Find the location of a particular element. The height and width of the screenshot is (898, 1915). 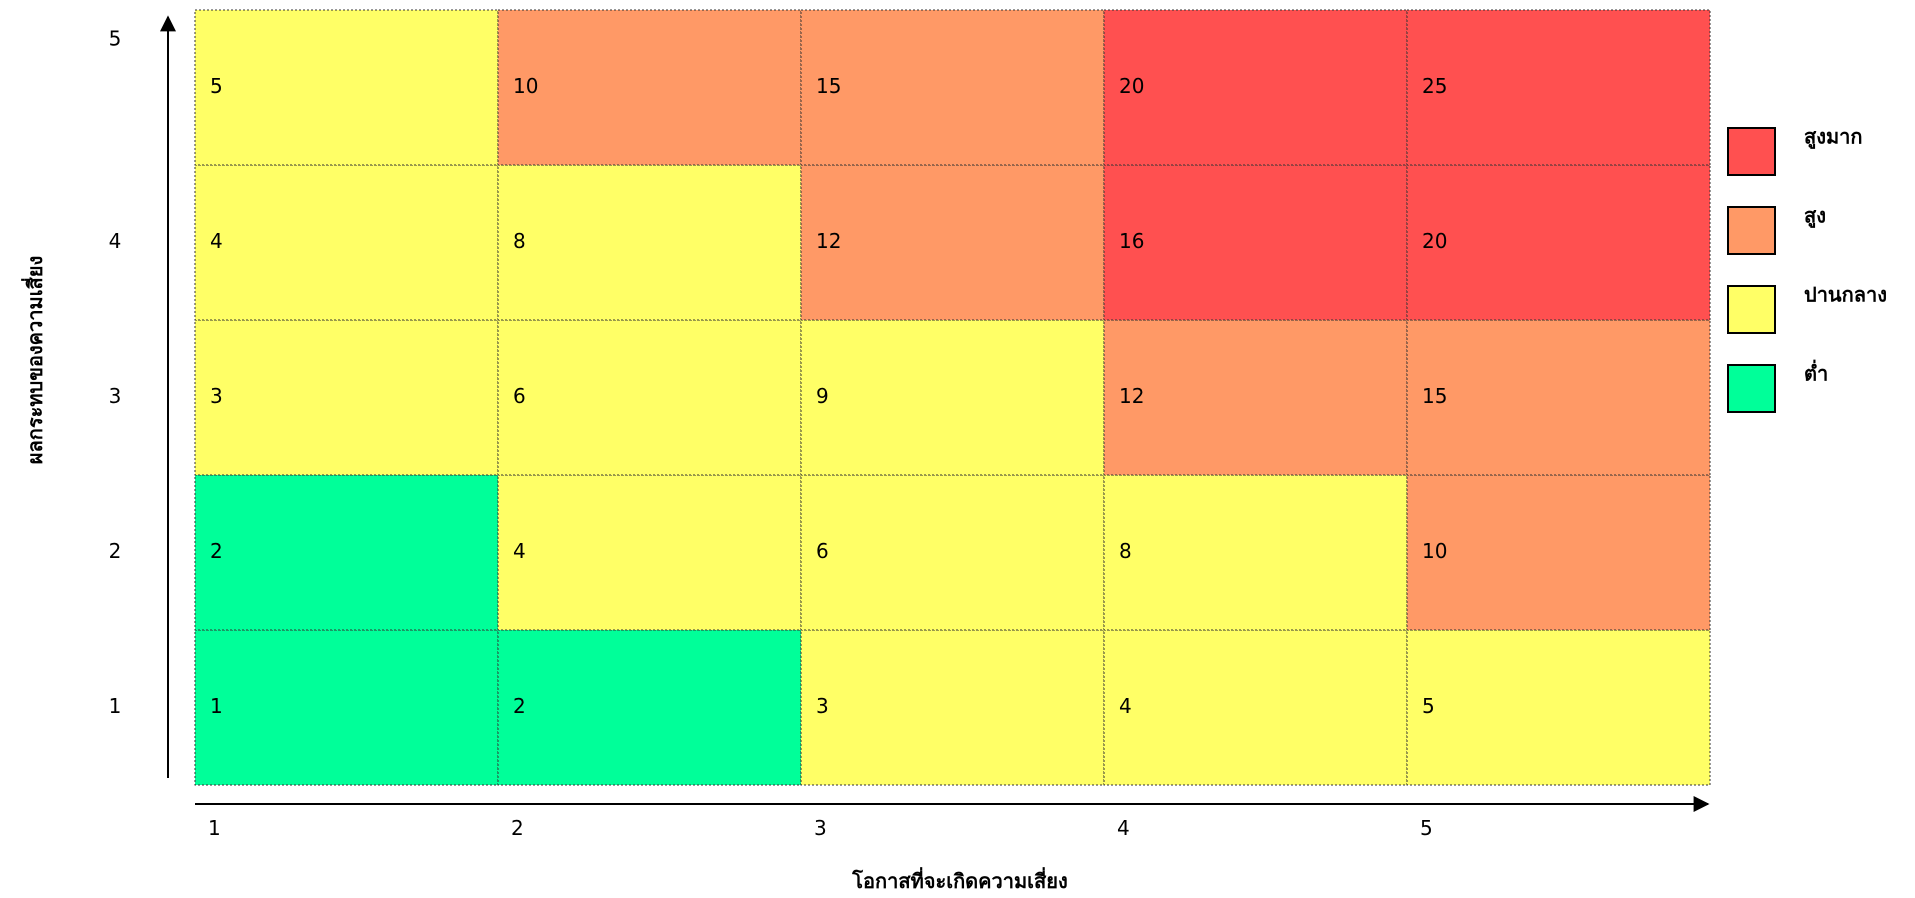

cell-value-label: 25 is located at coordinates (1434, 86).